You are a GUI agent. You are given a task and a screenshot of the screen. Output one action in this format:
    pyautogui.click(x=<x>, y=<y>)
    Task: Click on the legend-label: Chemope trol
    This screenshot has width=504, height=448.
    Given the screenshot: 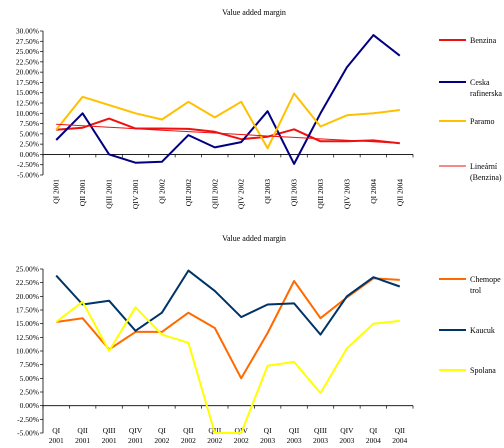 What is the action you would take?
    pyautogui.click(x=485, y=285)
    